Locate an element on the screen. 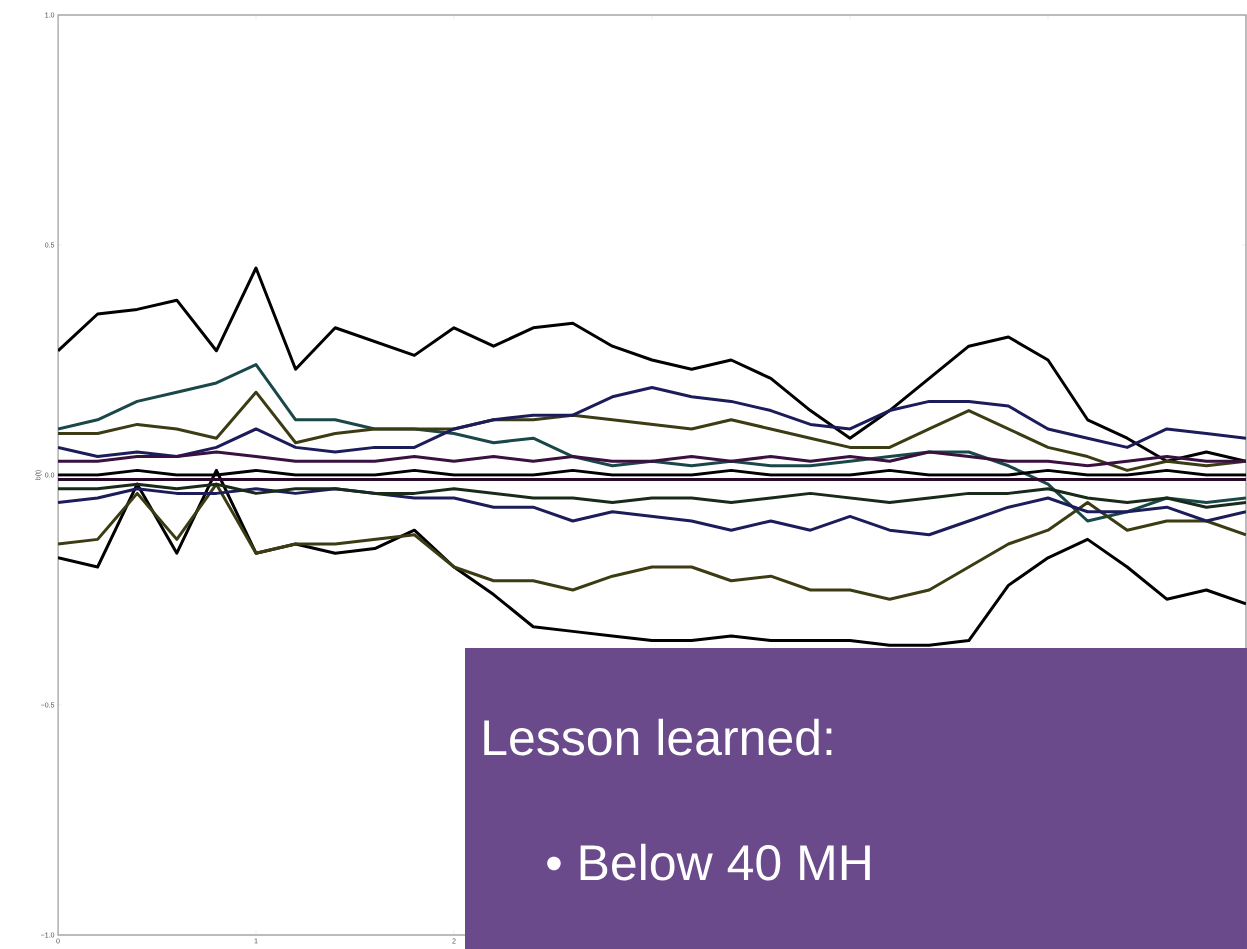 Image resolution: width=1247 pixels, height=949 pixels. annotation: Lesson learned: is located at coordinates (658, 737).